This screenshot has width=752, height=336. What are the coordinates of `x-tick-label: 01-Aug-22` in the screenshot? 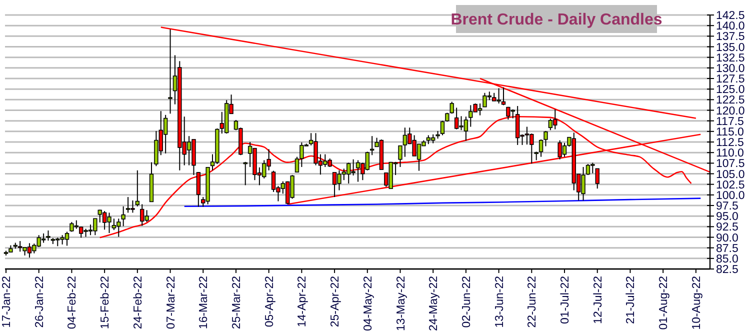 It's located at (664, 303).